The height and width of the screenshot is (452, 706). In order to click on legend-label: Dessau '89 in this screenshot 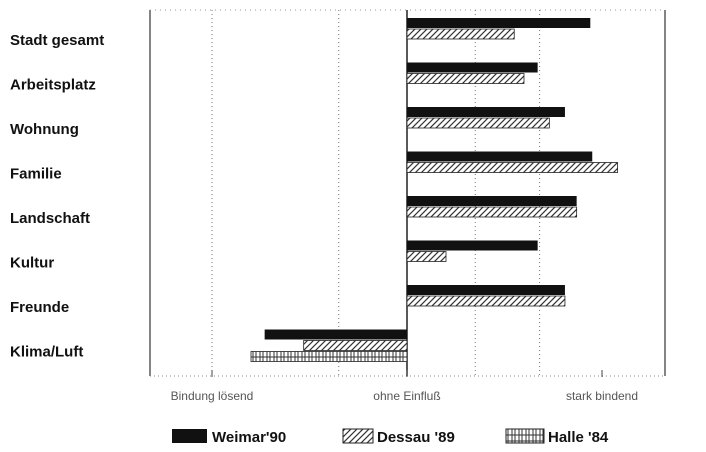, I will do `click(416, 437)`.